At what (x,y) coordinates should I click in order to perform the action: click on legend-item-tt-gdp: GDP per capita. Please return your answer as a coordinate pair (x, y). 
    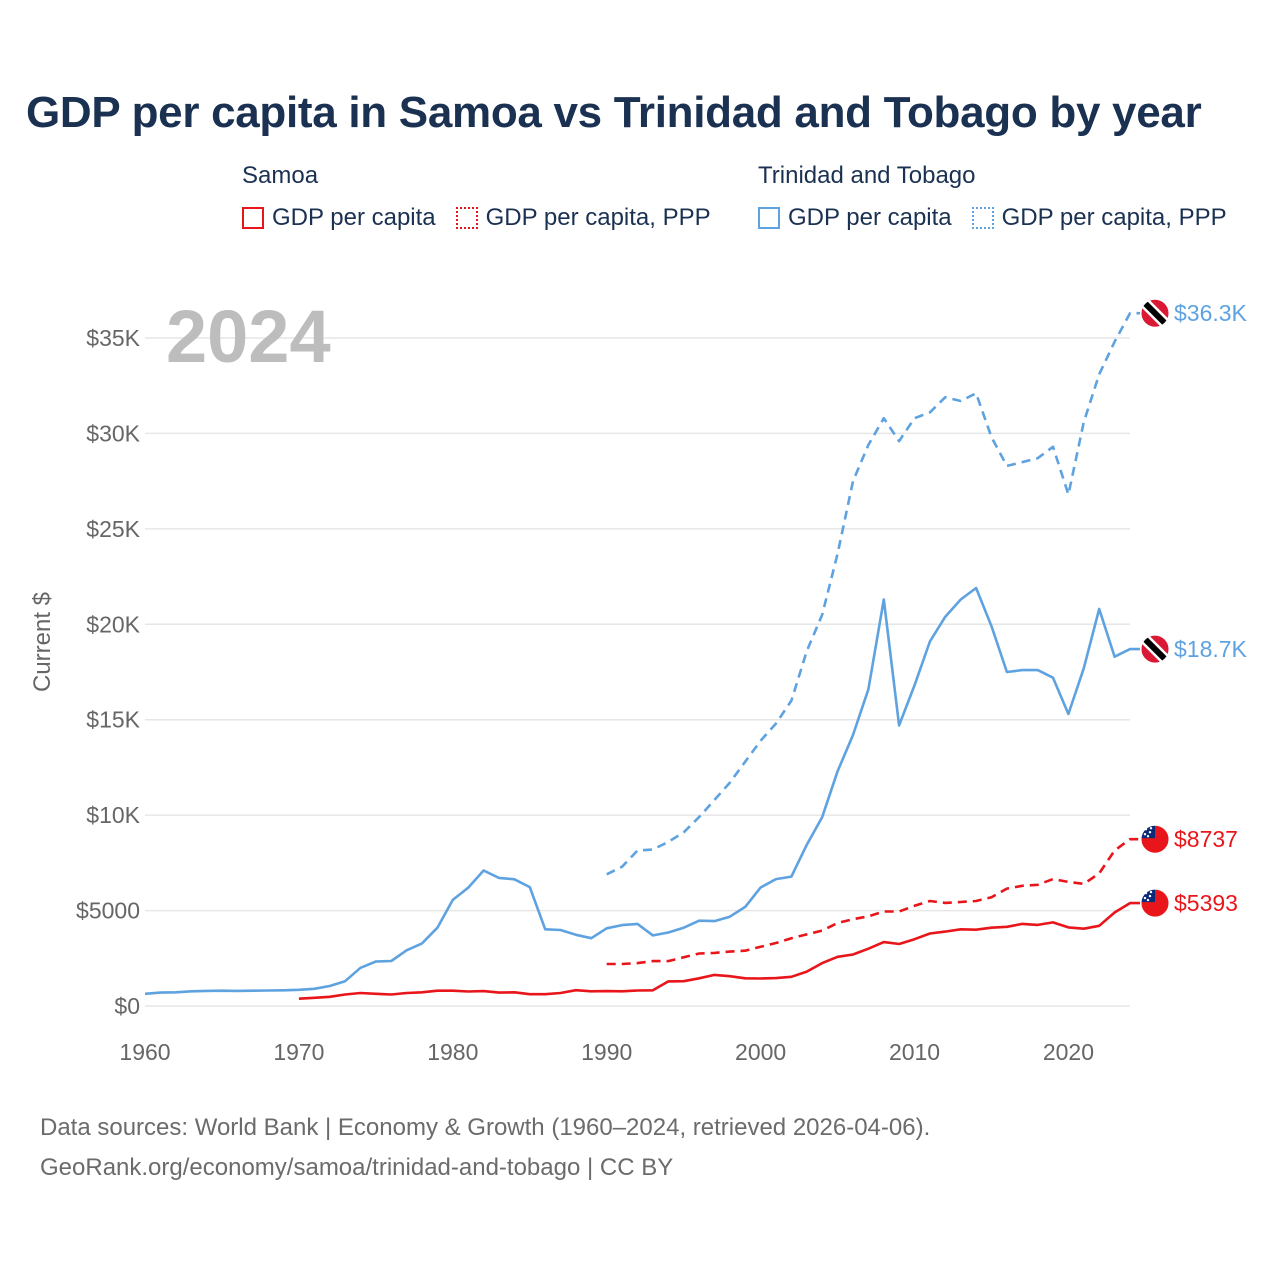
    Looking at the image, I should click on (855, 218).